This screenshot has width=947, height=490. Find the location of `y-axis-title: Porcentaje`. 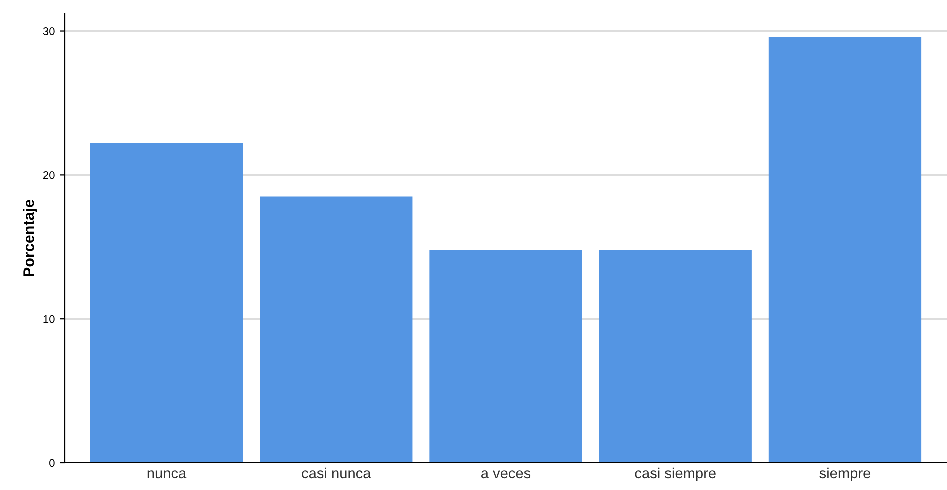

y-axis-title: Porcentaje is located at coordinates (30, 238).